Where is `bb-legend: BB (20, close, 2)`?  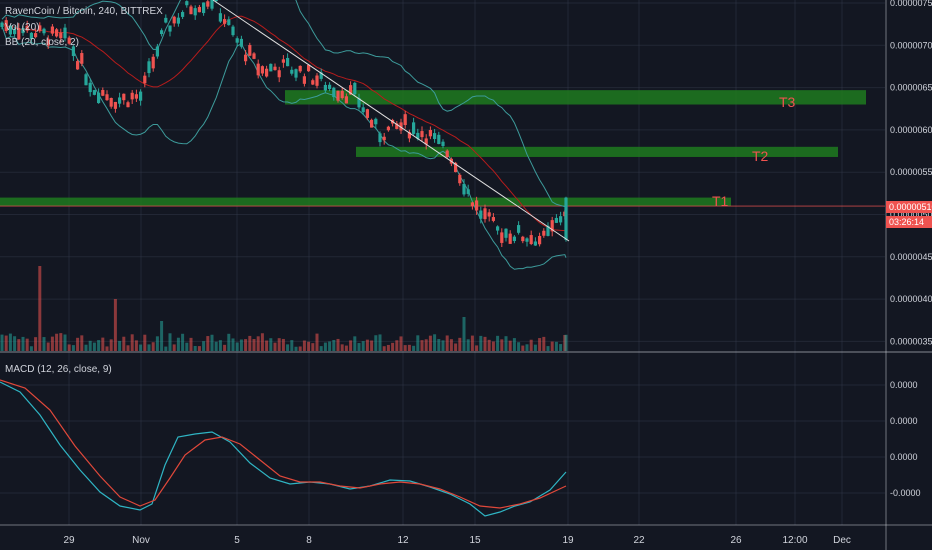 bb-legend: BB (20, close, 2) is located at coordinates (42, 42).